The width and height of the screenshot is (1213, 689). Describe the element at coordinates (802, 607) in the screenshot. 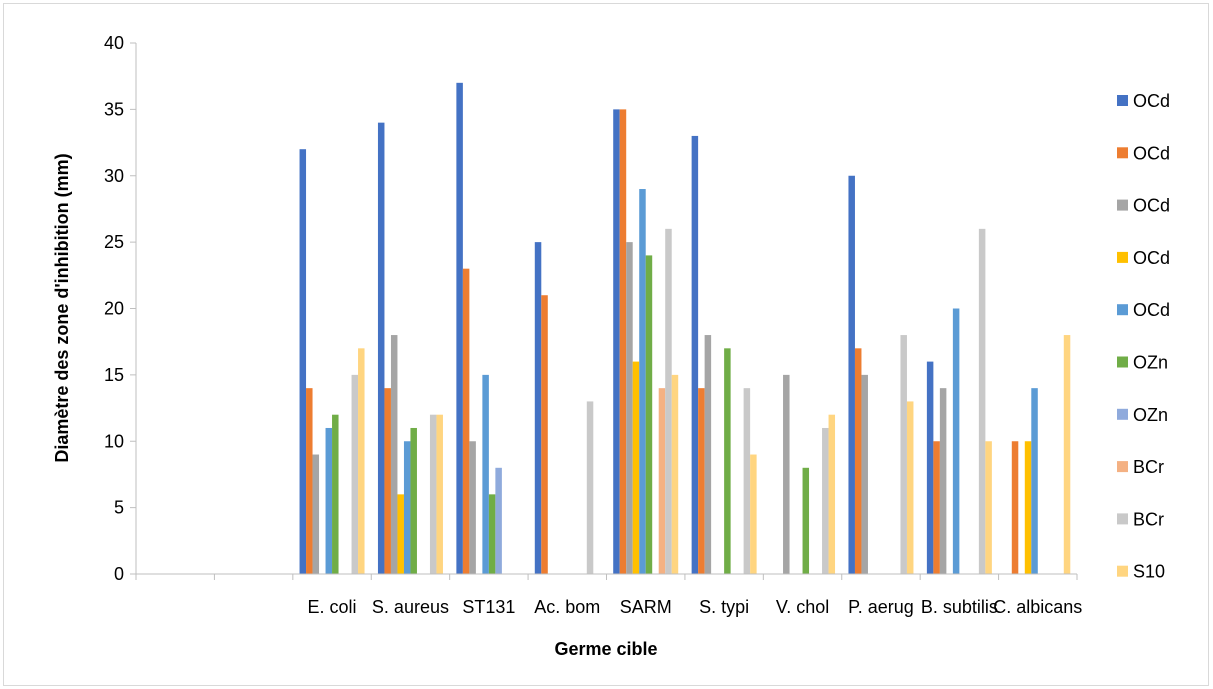

I see `x-category-label: V. chol` at that location.